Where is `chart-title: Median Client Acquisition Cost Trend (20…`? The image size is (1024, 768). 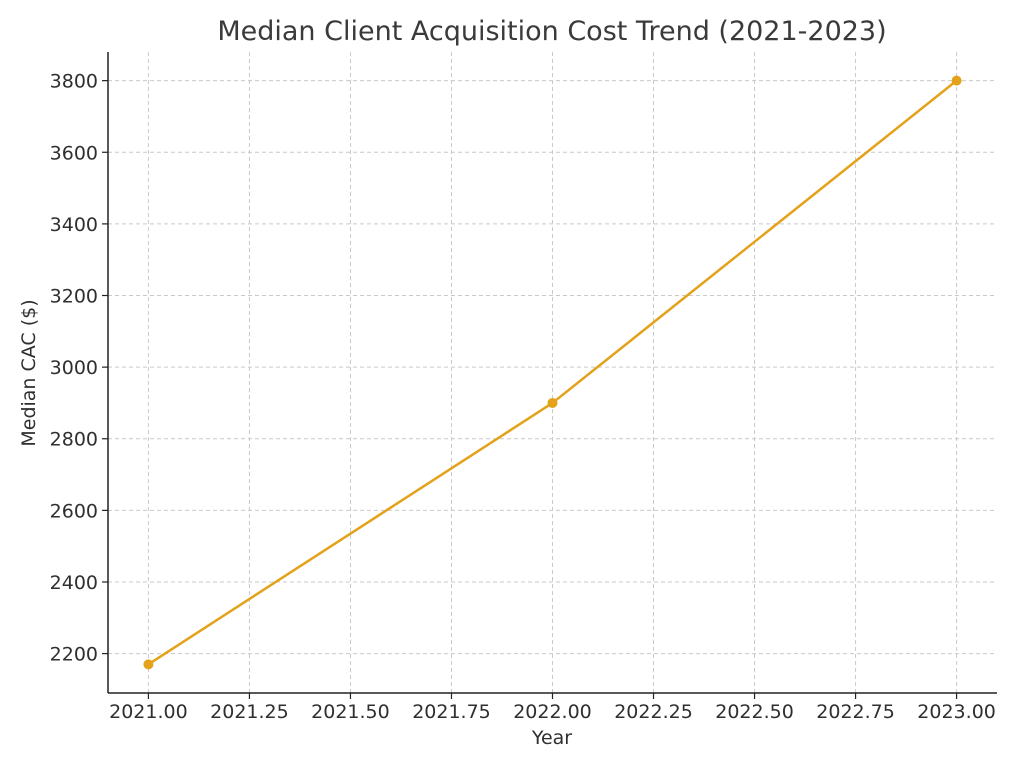
chart-title: Median Client Acquisition Cost Trend (20… is located at coordinates (551, 31).